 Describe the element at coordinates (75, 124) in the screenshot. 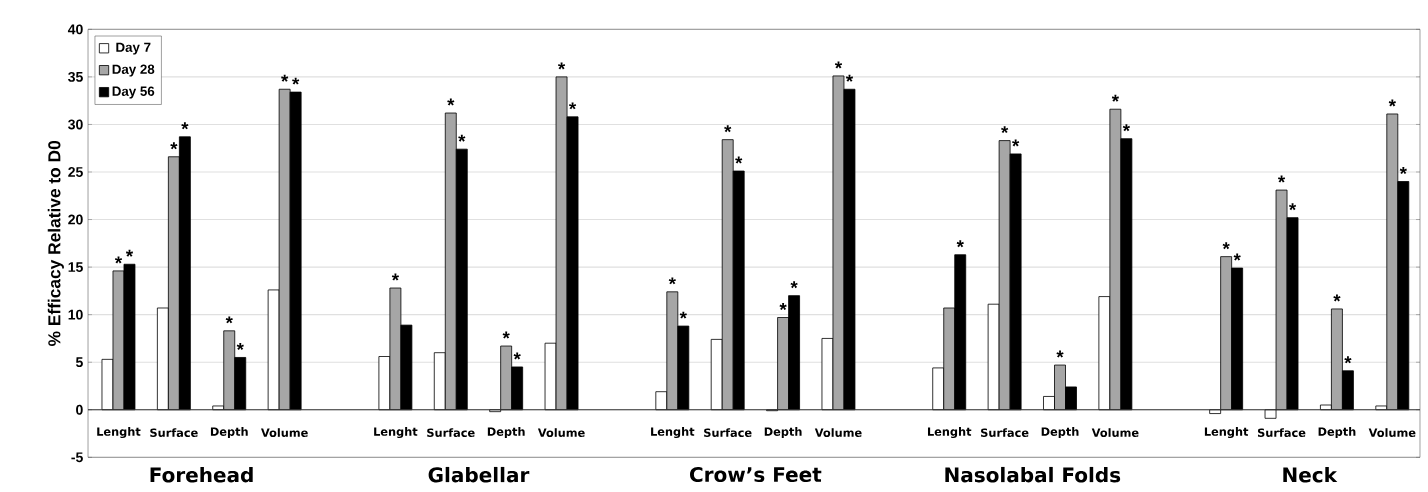

I see `y-tick-label: 30` at that location.